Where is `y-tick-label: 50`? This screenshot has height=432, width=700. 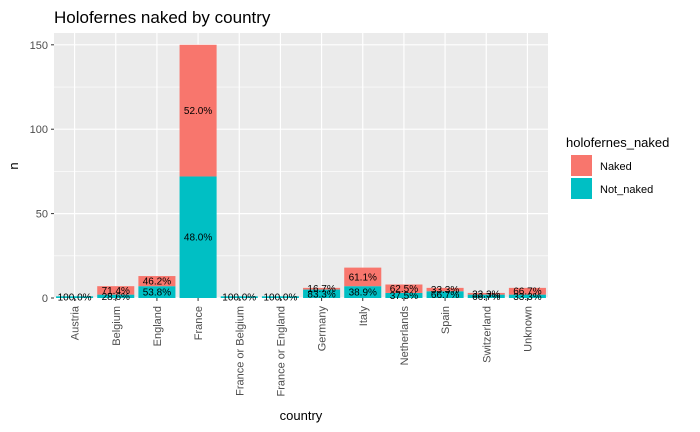
y-tick-label: 50 is located at coordinates (42, 215).